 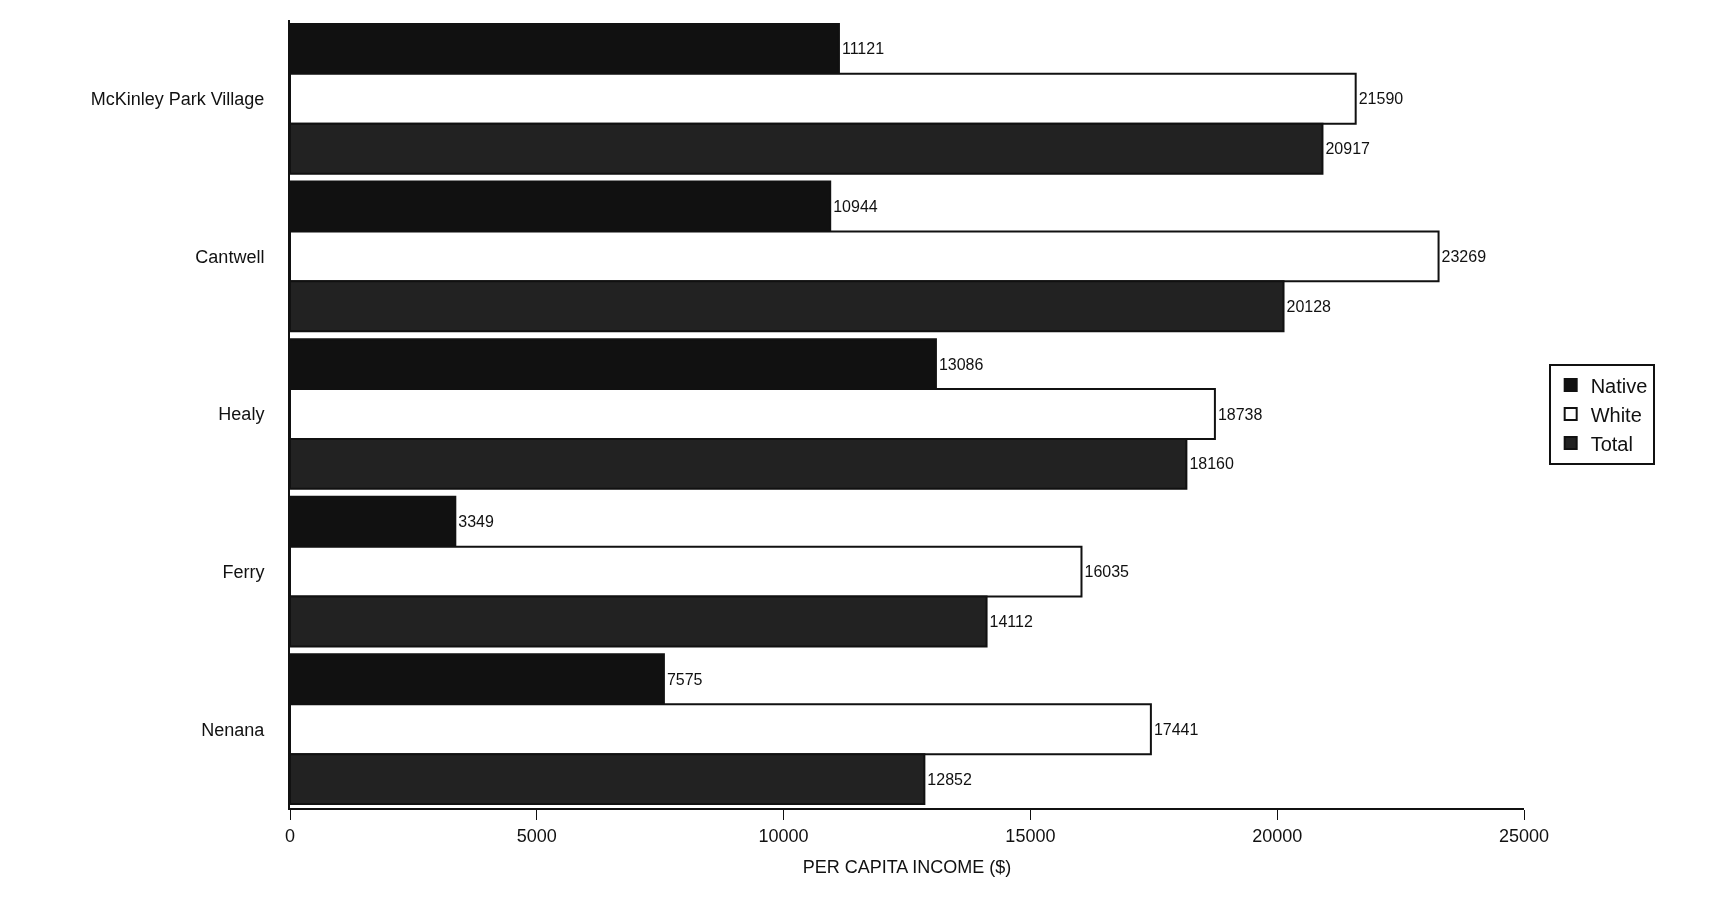 What do you see at coordinates (1030, 835) in the screenshot?
I see `x-tick-label: 15000` at bounding box center [1030, 835].